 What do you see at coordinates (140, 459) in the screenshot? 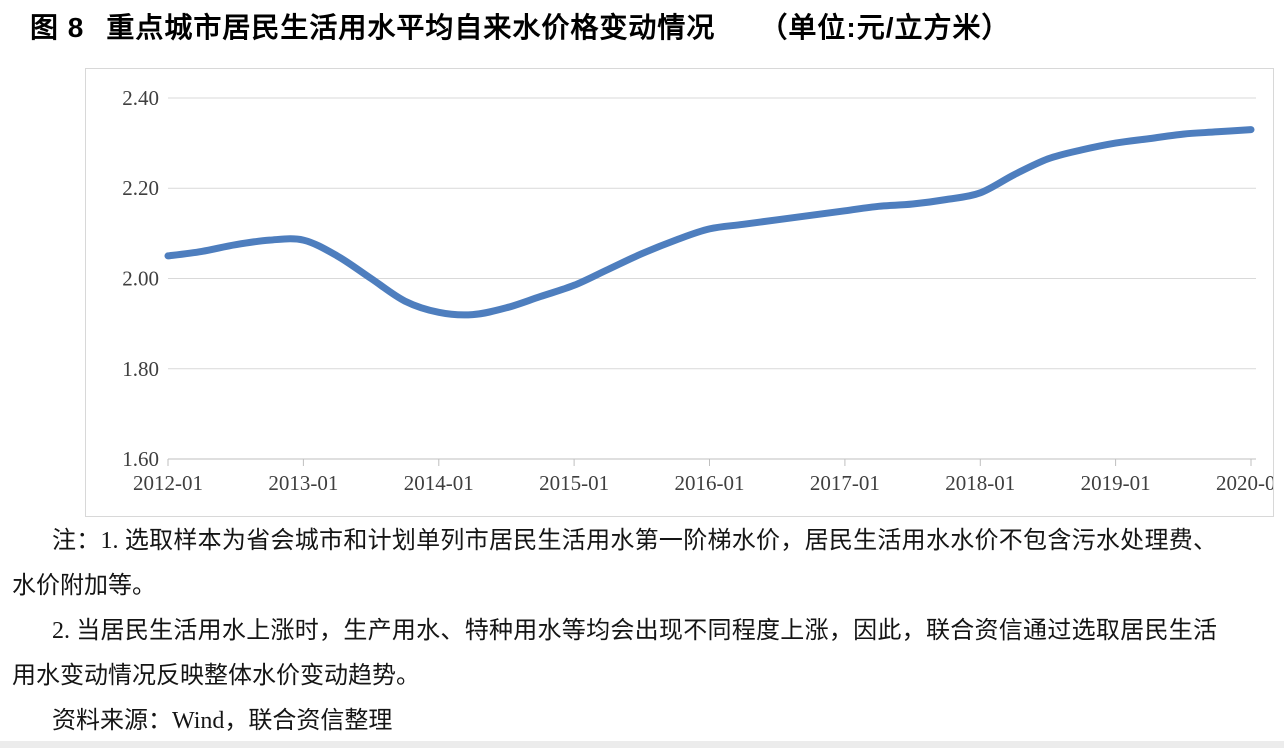
I see `y-axis-label: 1.60` at bounding box center [140, 459].